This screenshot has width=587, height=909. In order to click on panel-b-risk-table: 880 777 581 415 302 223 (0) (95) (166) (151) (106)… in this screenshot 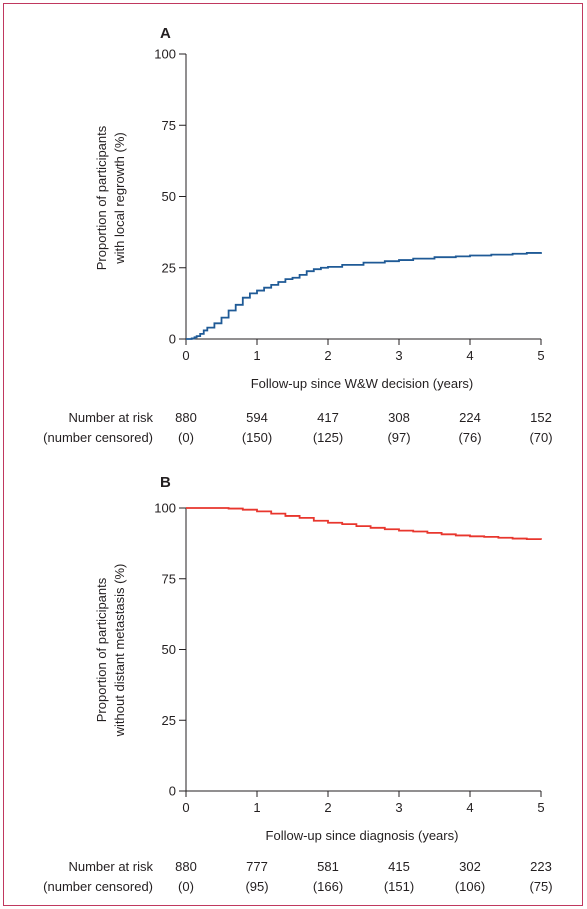, I will do `click(363, 876)`.